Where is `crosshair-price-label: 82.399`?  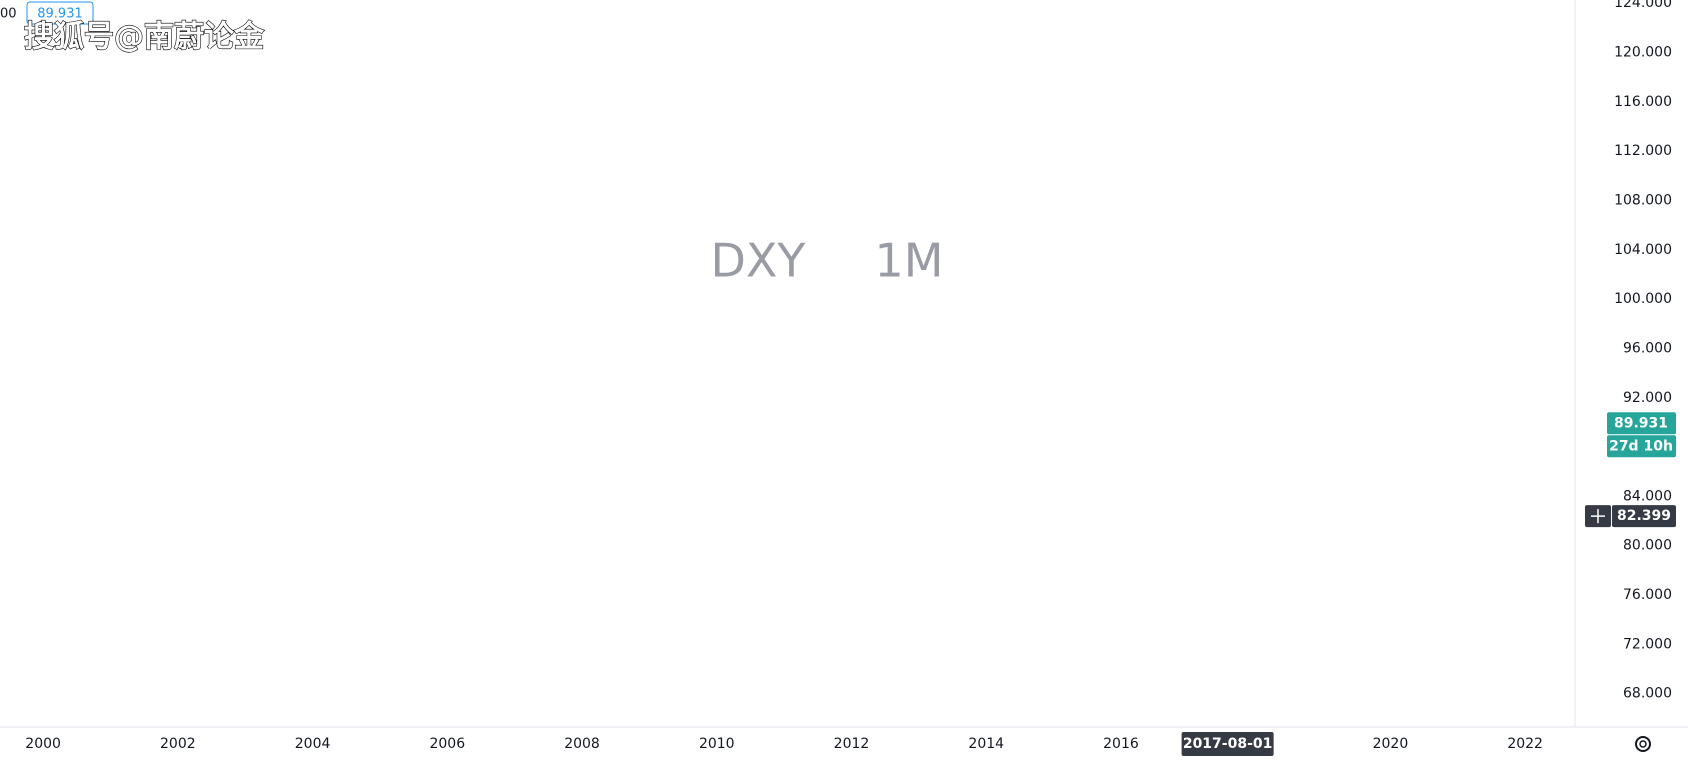 crosshair-price-label: 82.399 is located at coordinates (1644, 516).